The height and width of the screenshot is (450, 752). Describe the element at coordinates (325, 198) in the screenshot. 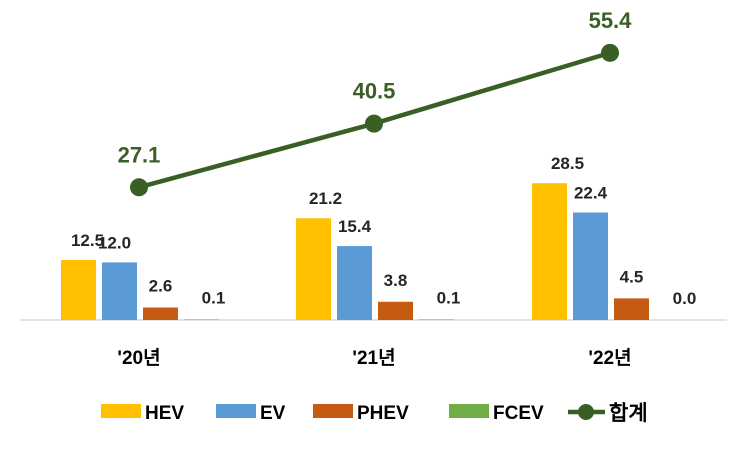

I see `bar-label-hev-1: 21.2` at that location.